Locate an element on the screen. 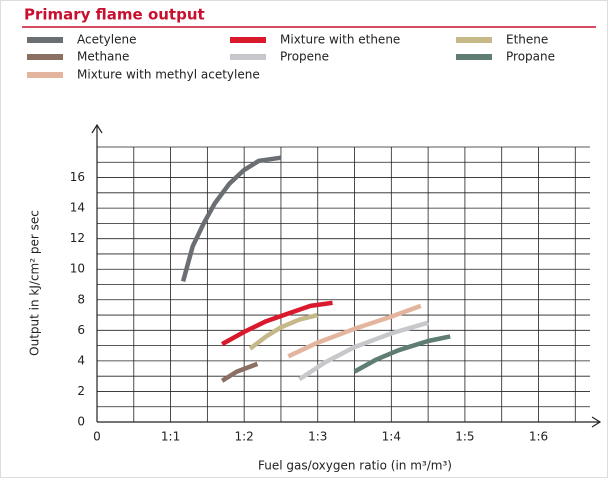 Image resolution: width=608 pixels, height=478 pixels. y-tick-label: 4 is located at coordinates (81, 360).